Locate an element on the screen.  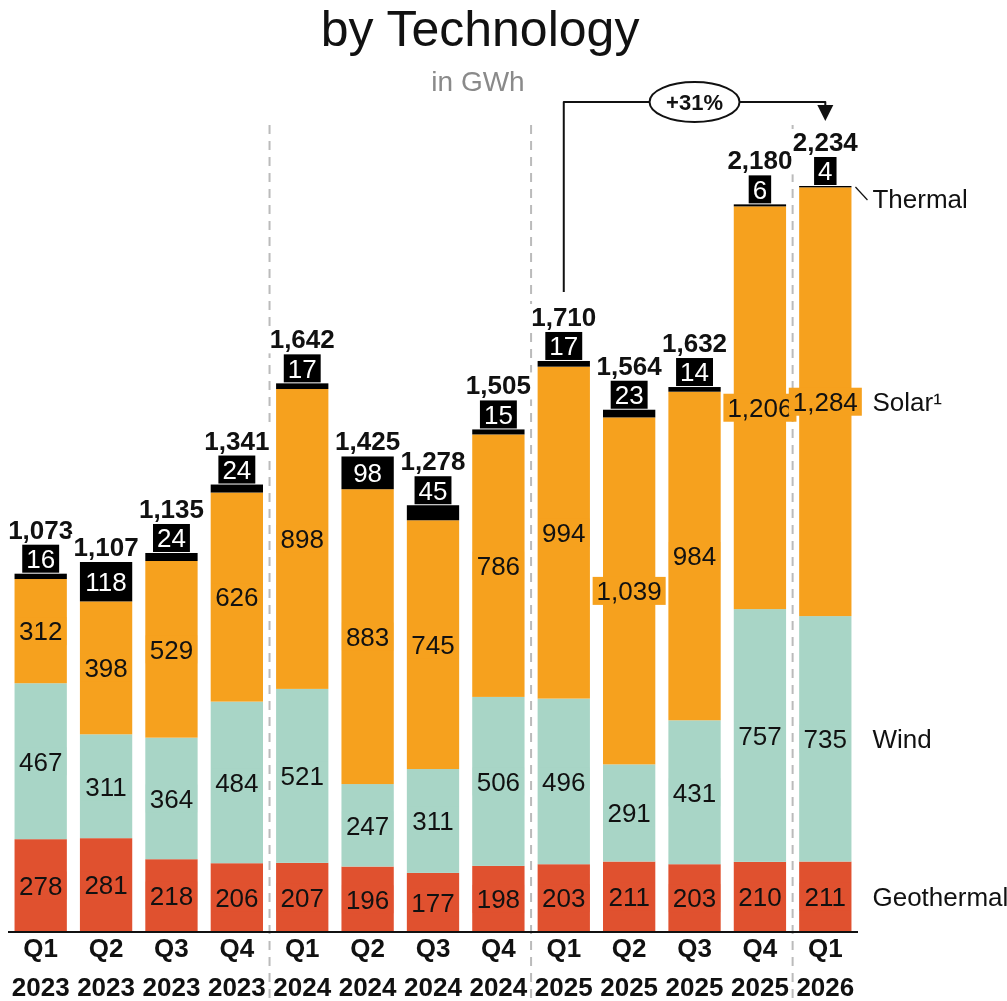
x-tick-label: Q4 2023 is located at coordinates (236, 967).